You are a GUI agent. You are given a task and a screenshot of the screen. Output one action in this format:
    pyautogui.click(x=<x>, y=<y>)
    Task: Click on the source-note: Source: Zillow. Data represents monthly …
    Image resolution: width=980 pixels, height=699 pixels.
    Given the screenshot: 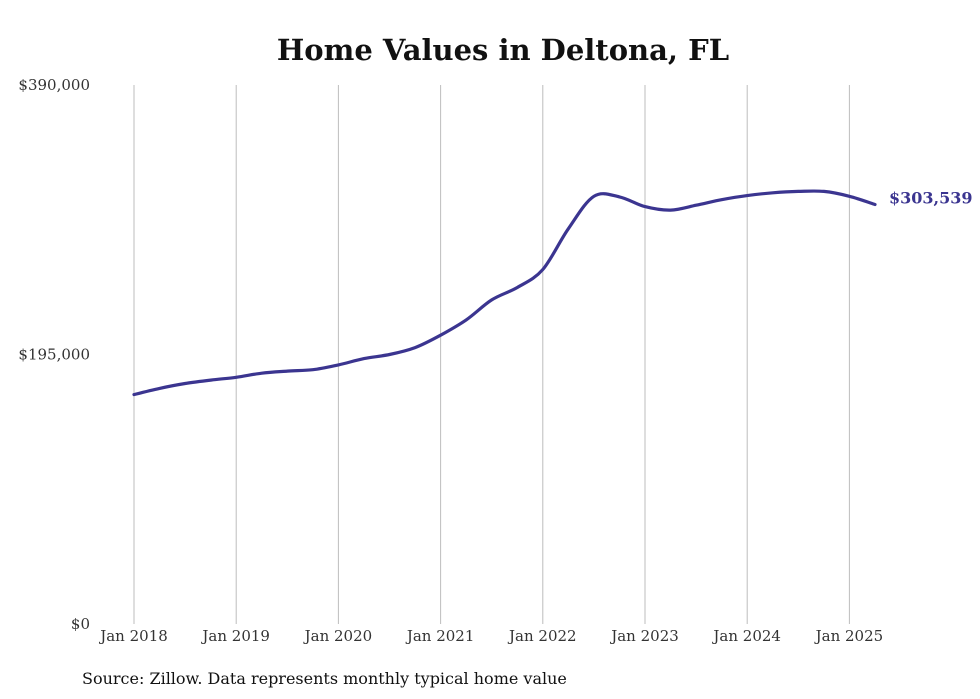 What is the action you would take?
    pyautogui.click(x=324, y=678)
    